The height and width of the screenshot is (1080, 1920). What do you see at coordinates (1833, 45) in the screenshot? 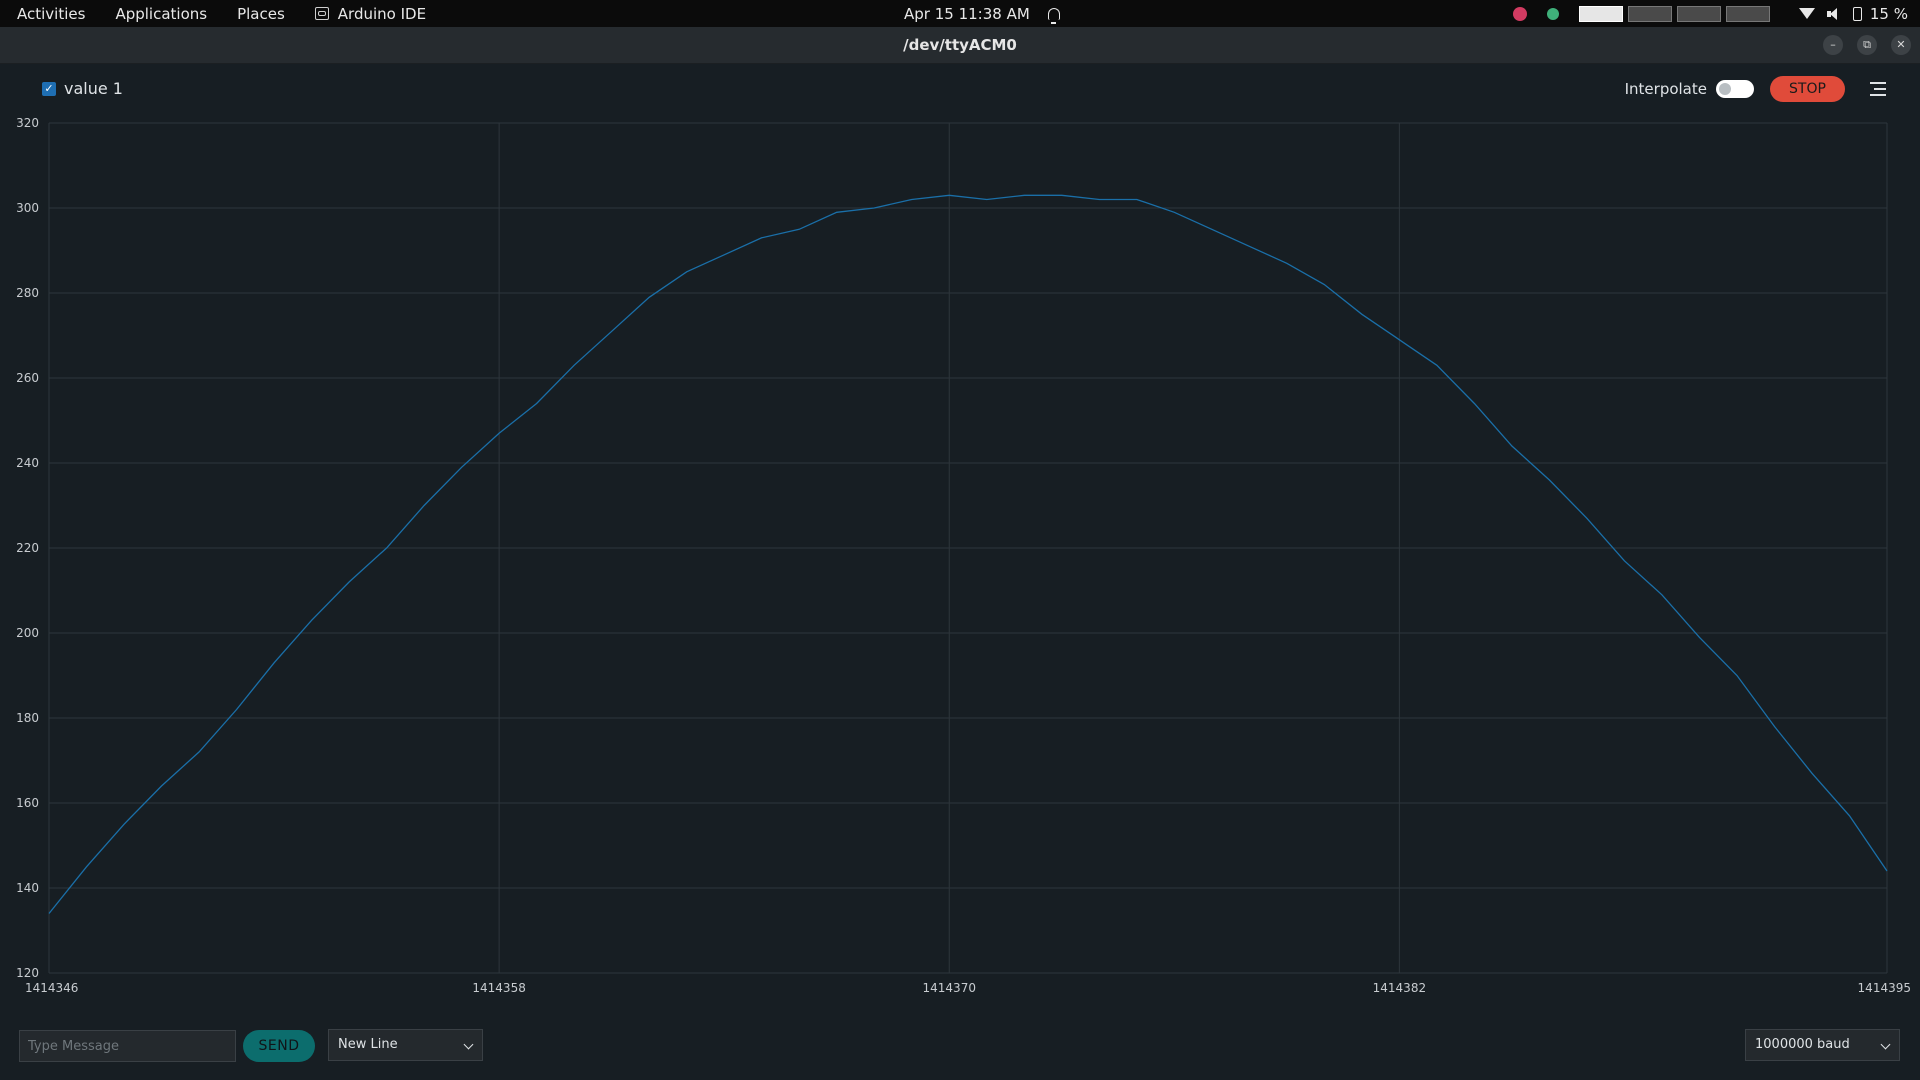
I see `minimize-button: –` at bounding box center [1833, 45].